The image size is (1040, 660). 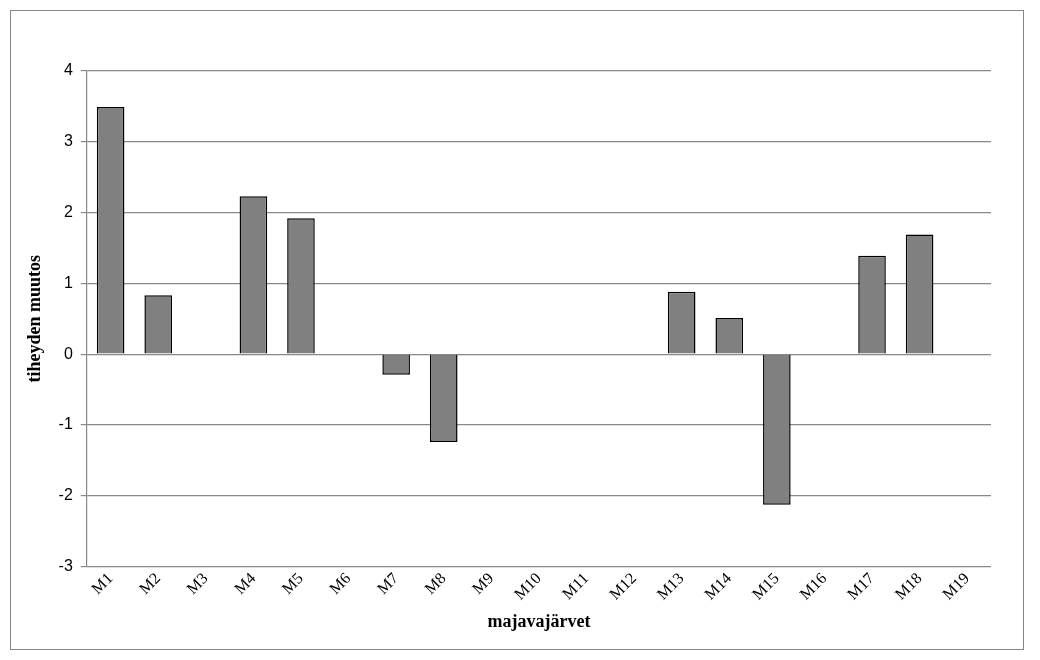 What do you see at coordinates (68, 141) in the screenshot?
I see `y-tick-label: 3` at bounding box center [68, 141].